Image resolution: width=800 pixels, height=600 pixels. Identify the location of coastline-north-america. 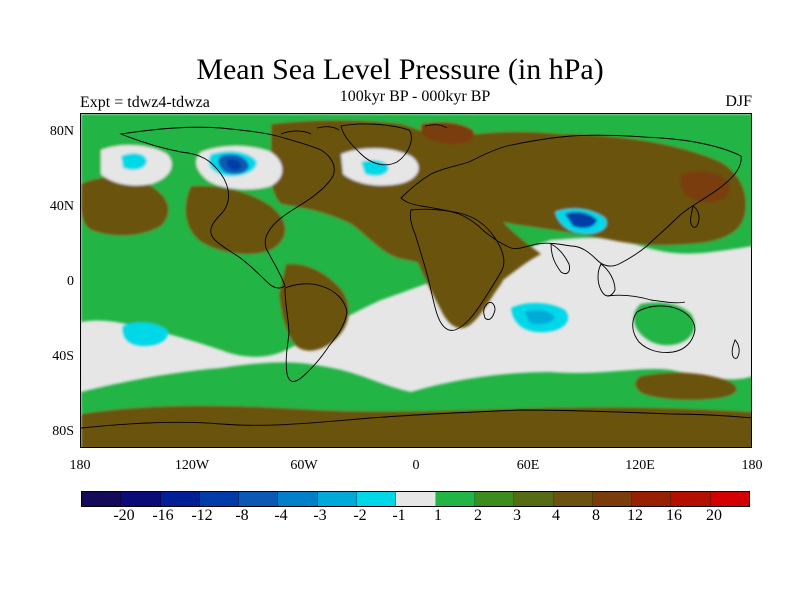
(227, 207).